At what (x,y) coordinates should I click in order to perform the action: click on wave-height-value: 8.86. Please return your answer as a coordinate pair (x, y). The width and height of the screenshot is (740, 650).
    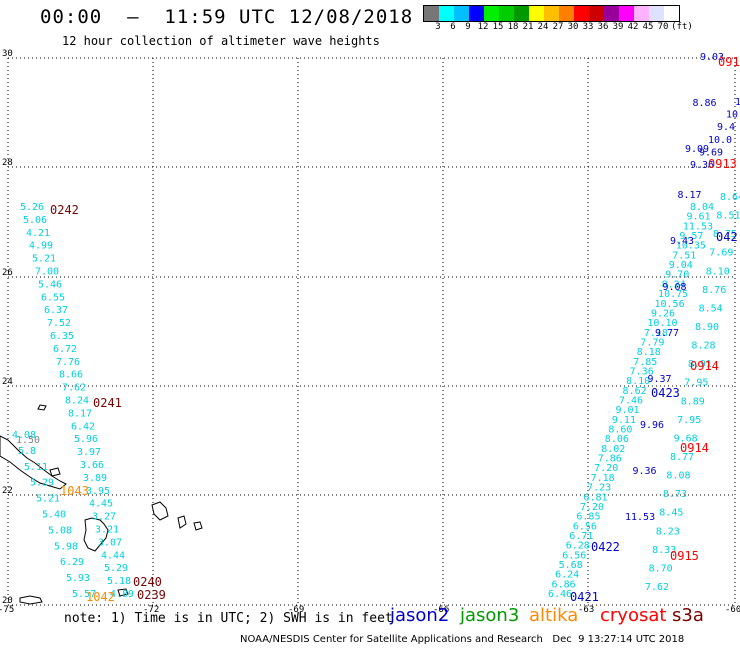
    Looking at the image, I should click on (705, 103).